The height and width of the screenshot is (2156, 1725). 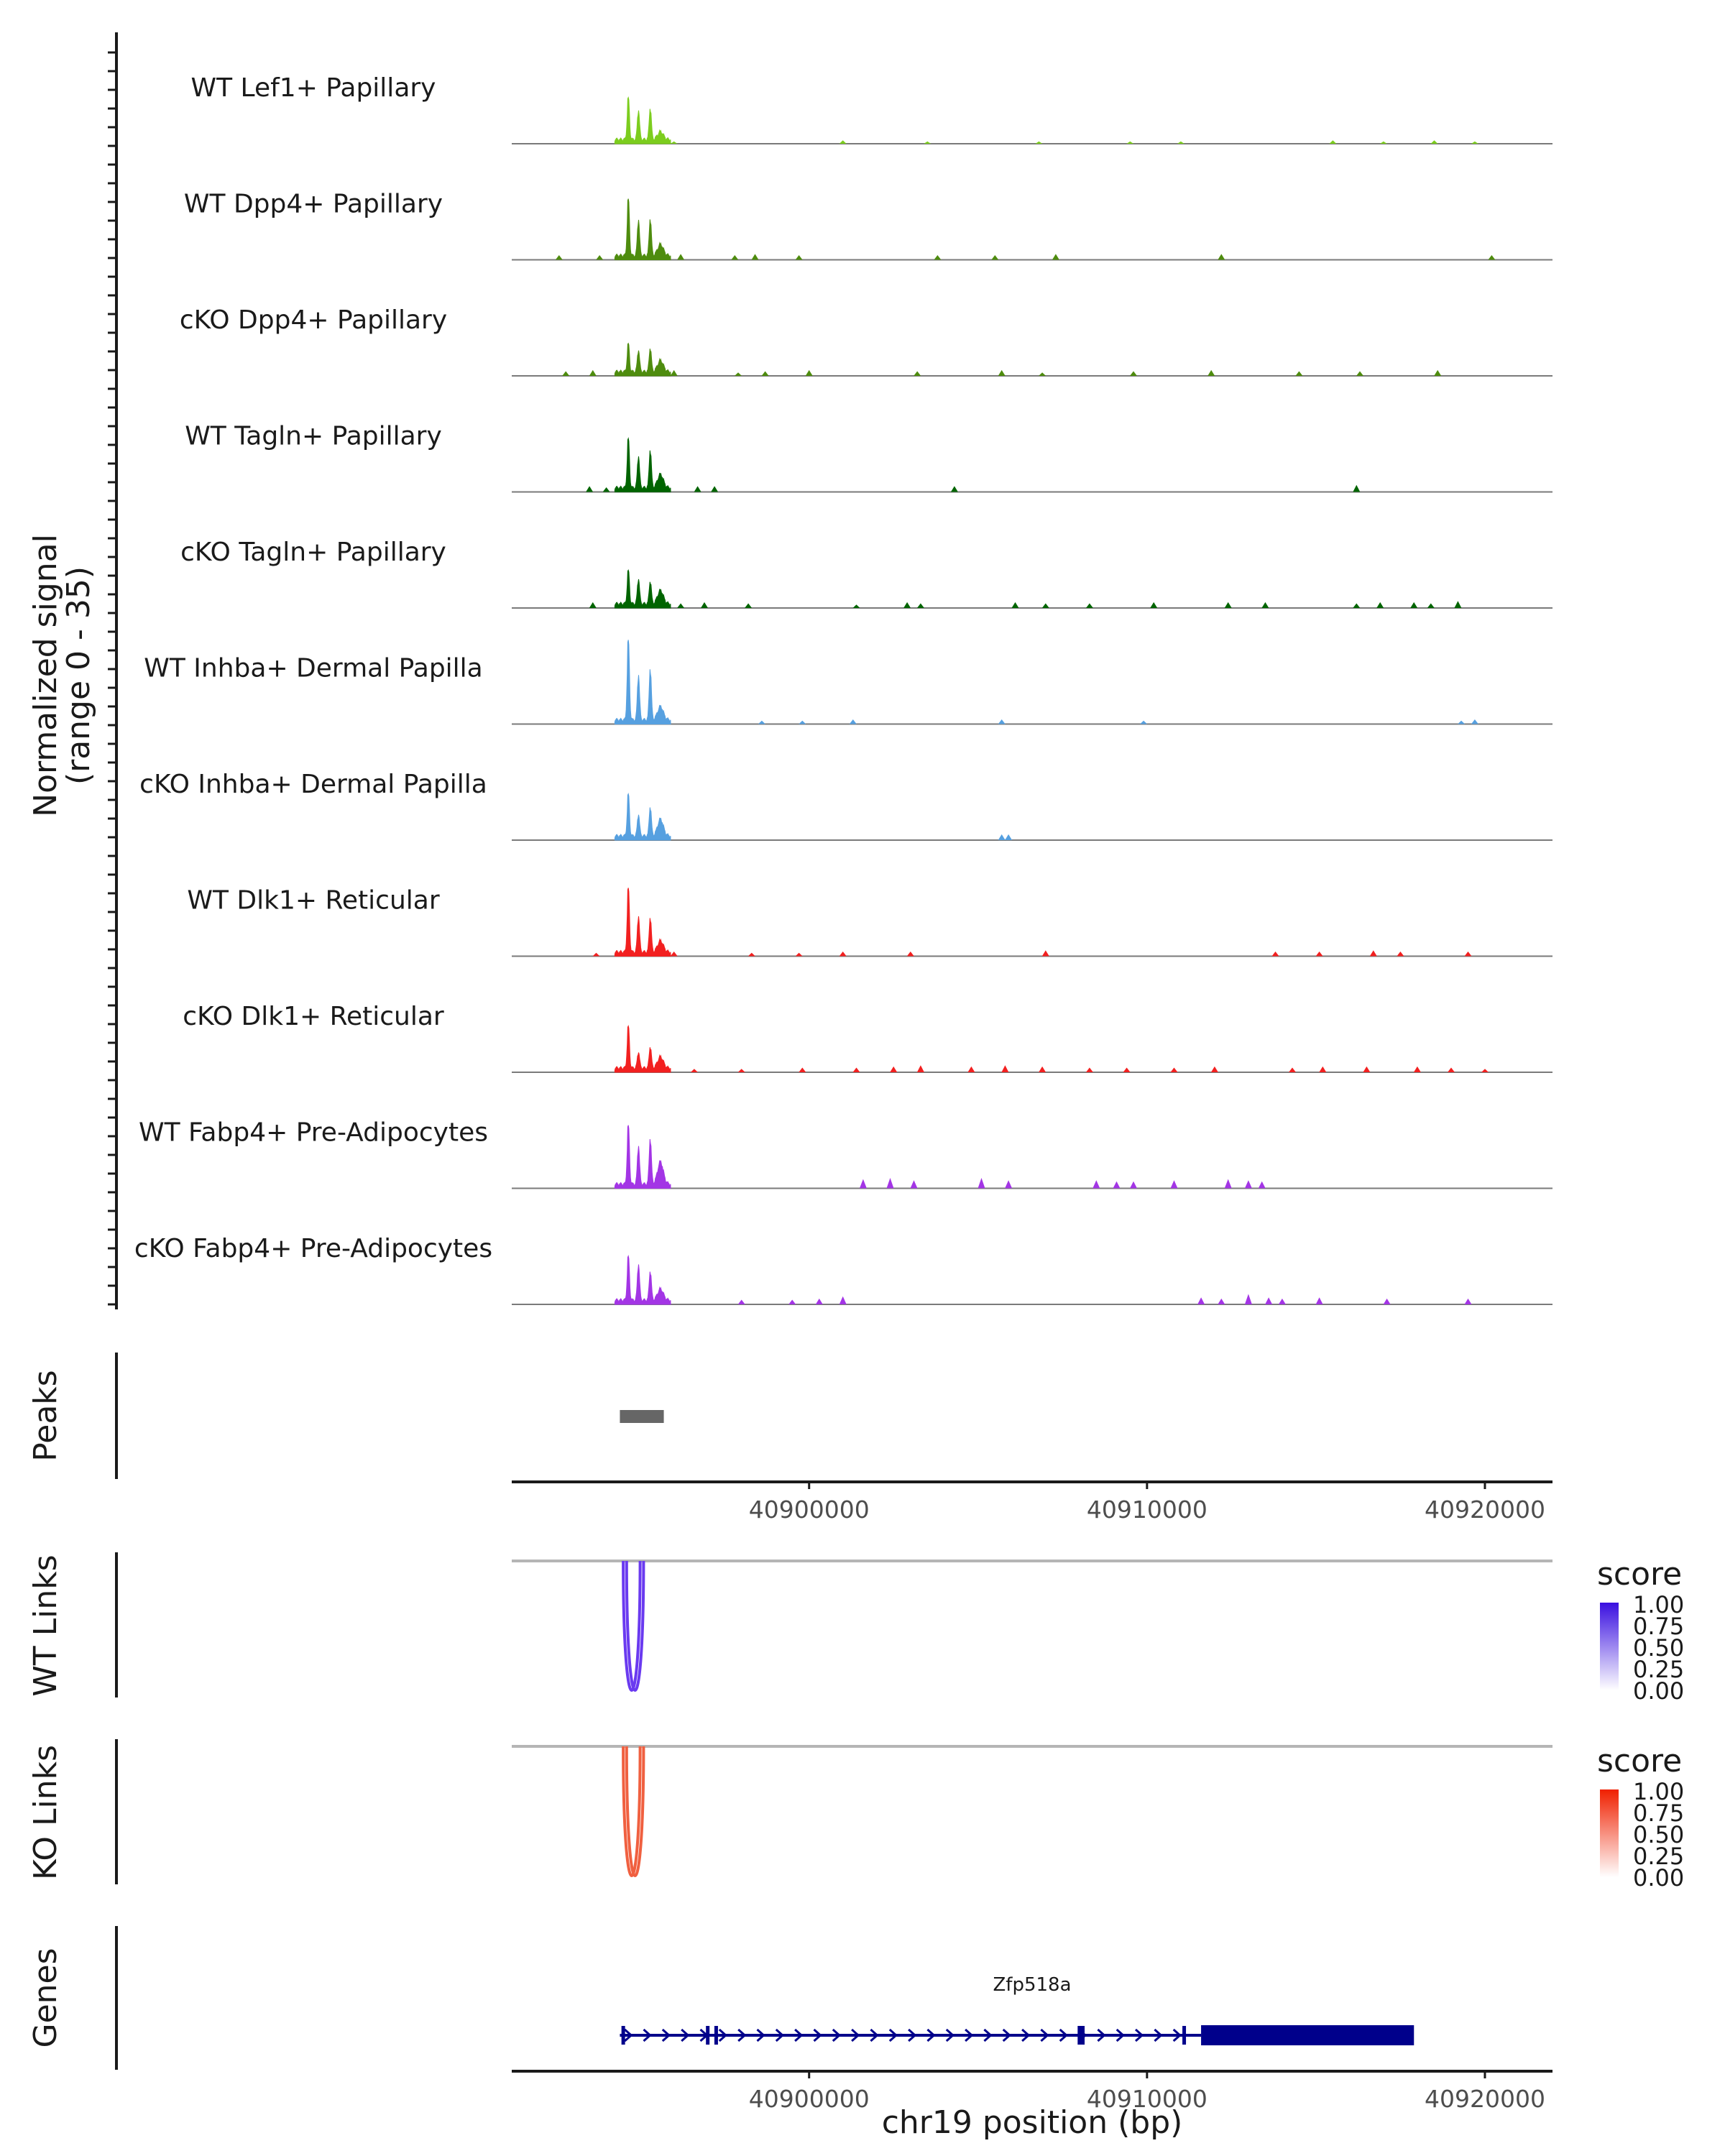 I want to click on coverage-track: cKO Fabp4+ Pre-Adipocytes, so click(x=843, y=1269).